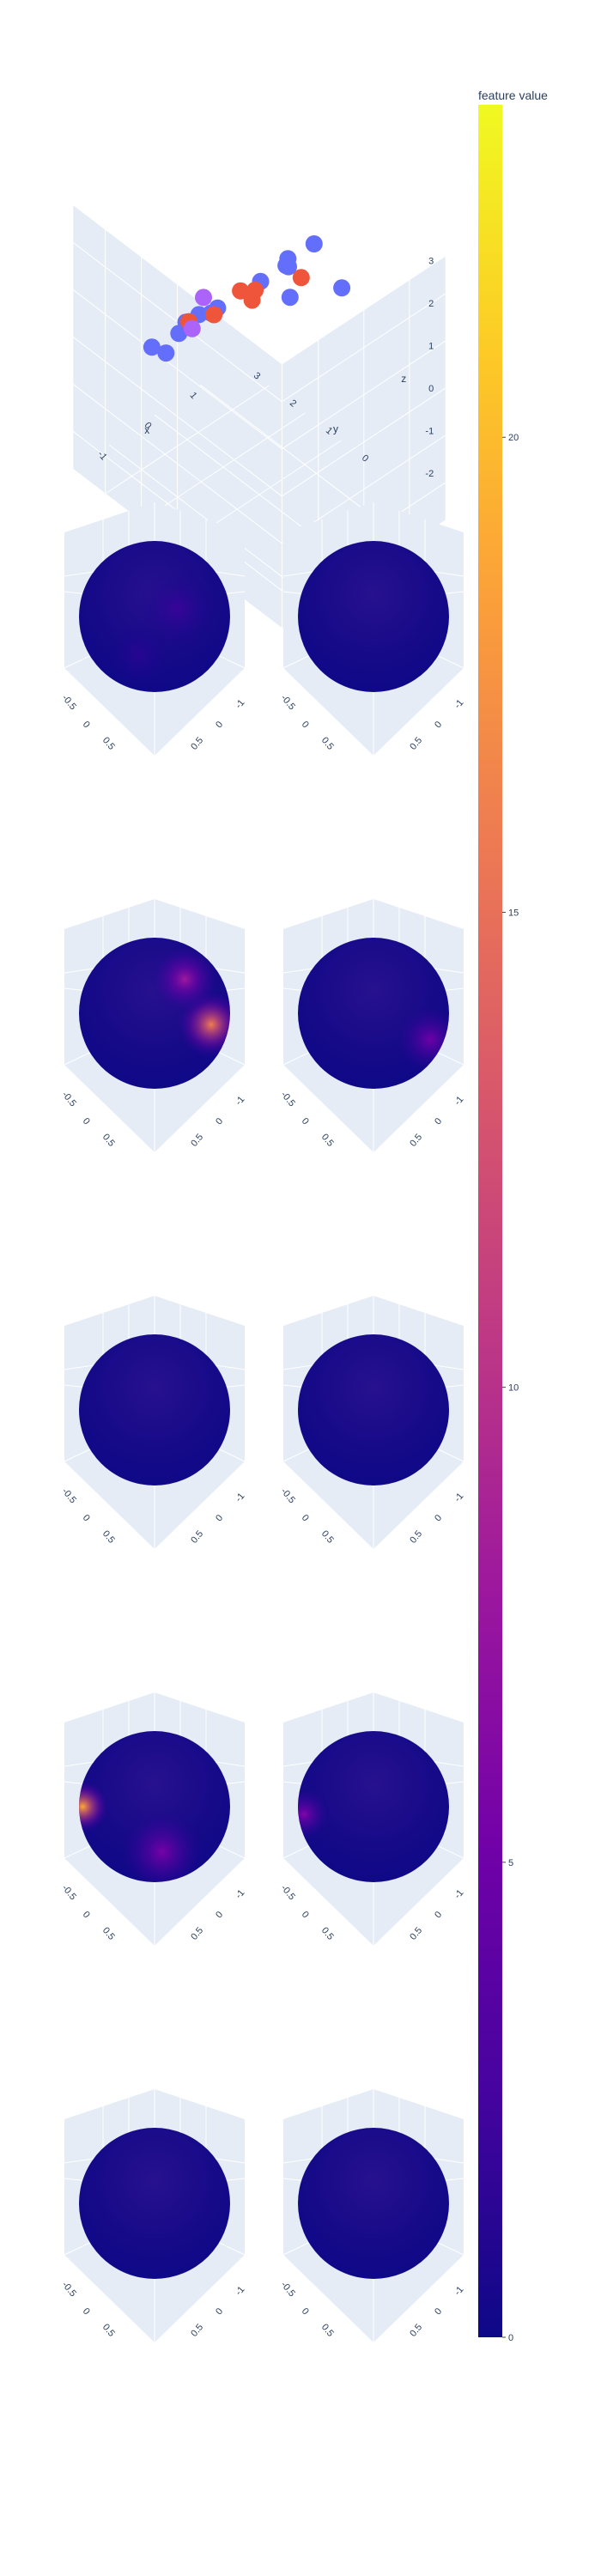  Describe the element at coordinates (431, 304) in the screenshot. I see `z-tick-label: 2` at that location.